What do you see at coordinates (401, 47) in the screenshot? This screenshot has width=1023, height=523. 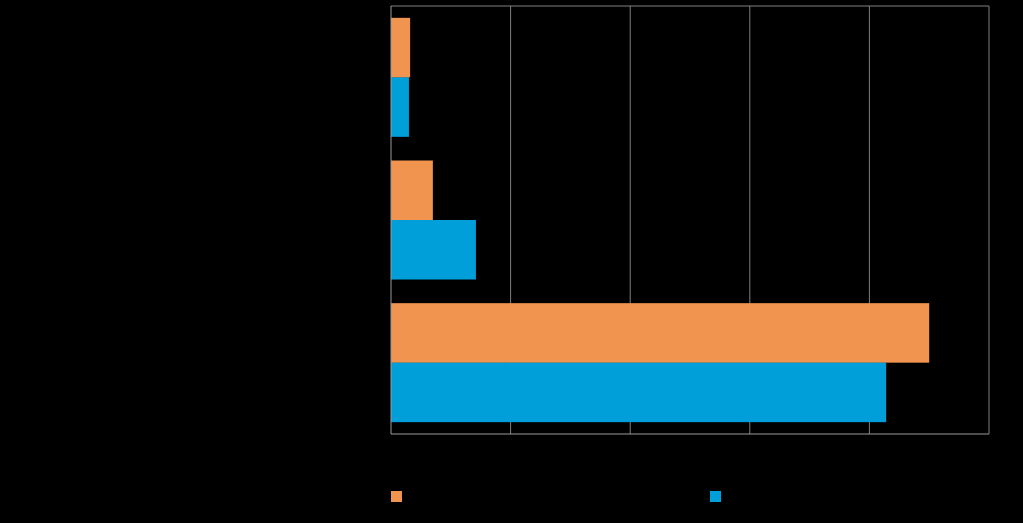 I see `bar-series1-cat1` at bounding box center [401, 47].